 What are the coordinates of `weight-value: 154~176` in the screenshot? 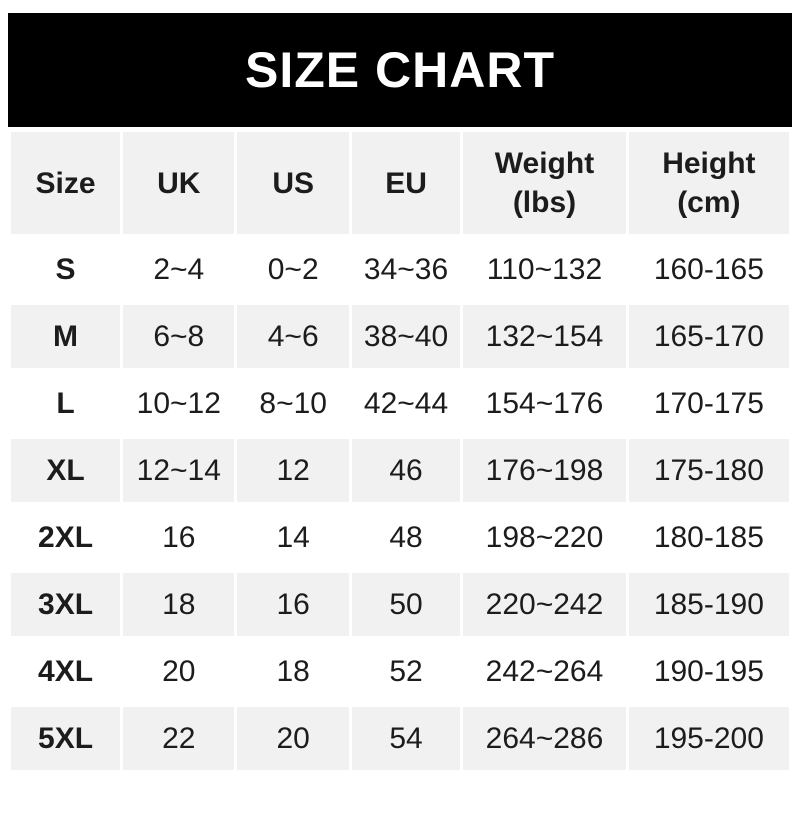 It's located at (544, 403).